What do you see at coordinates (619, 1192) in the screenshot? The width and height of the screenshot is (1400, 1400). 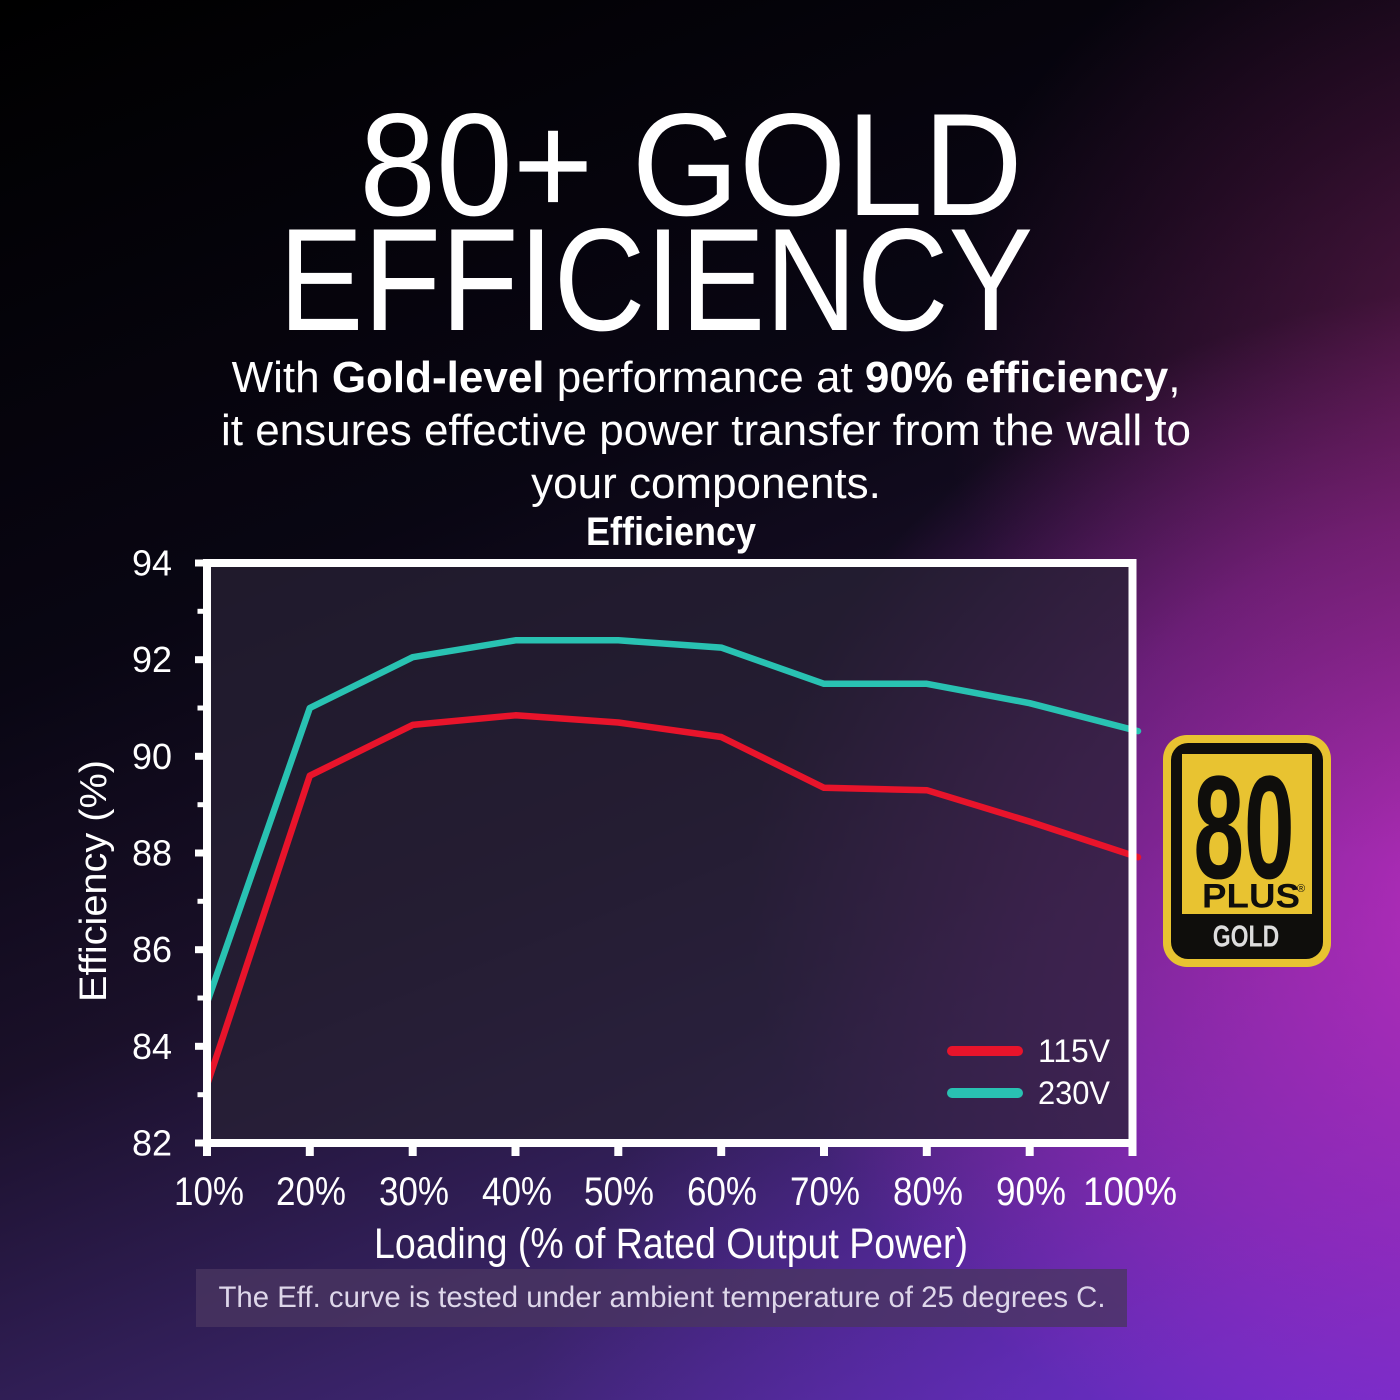 I see `svg-text: 50%` at bounding box center [619, 1192].